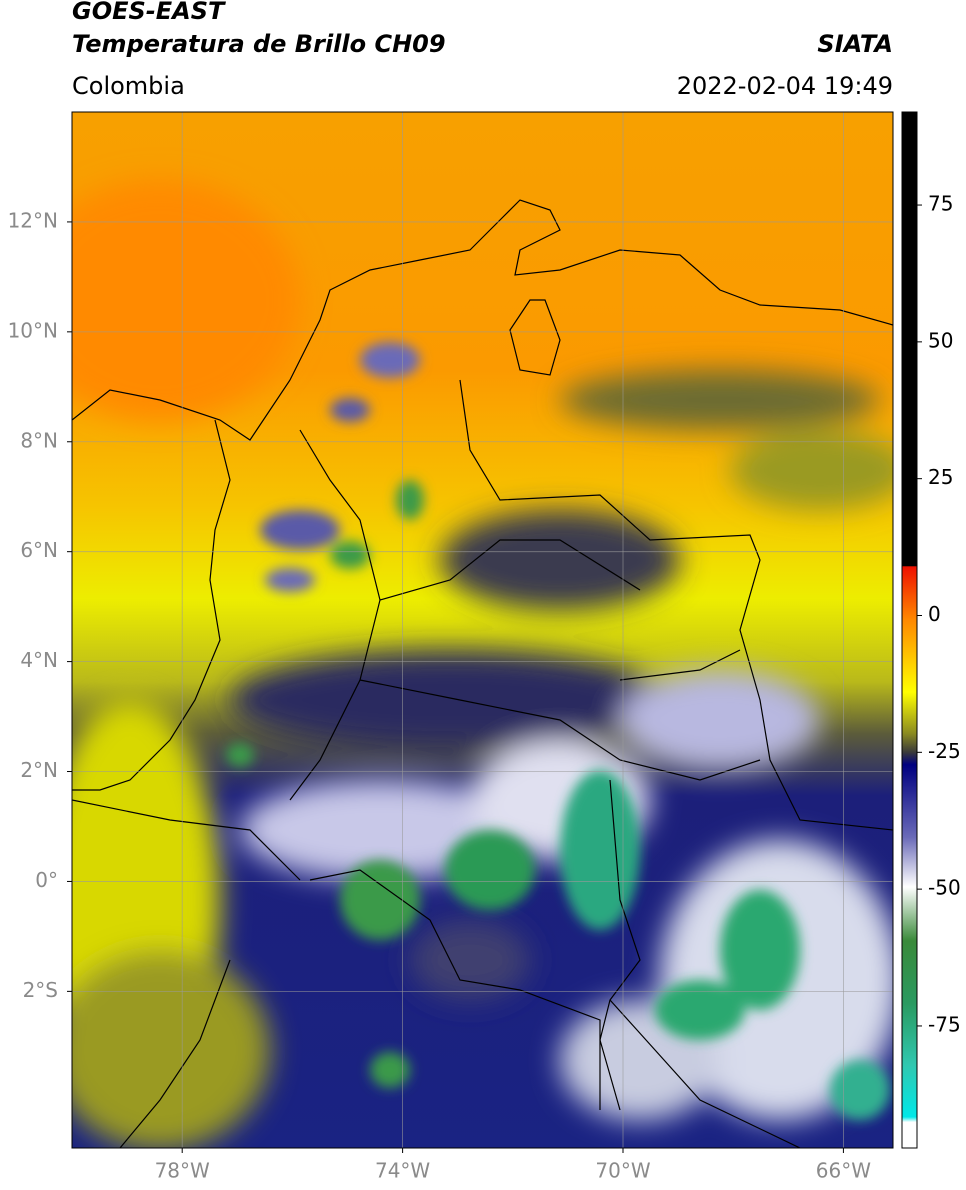  I want to click on y-tick-label: 2°S, so click(40, 990).